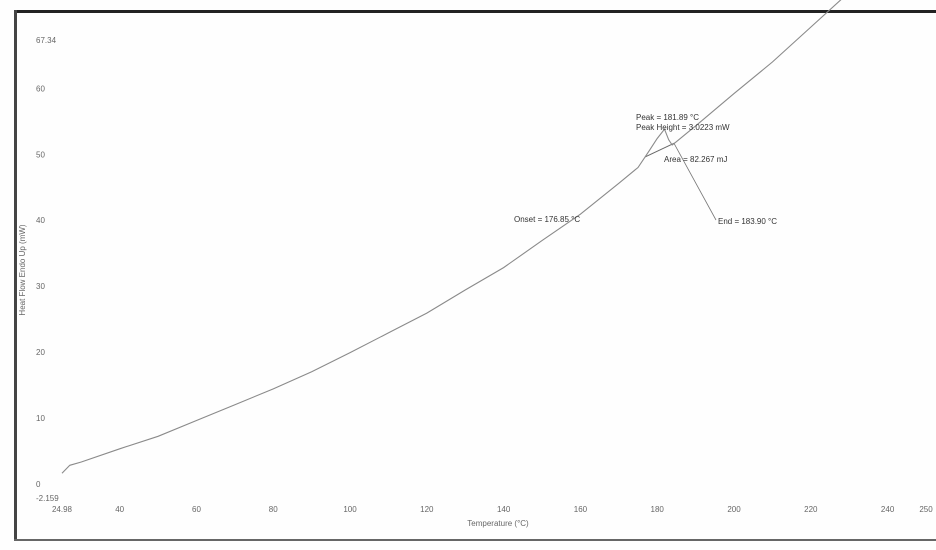  I want to click on y-tick-label: 60, so click(40, 88).